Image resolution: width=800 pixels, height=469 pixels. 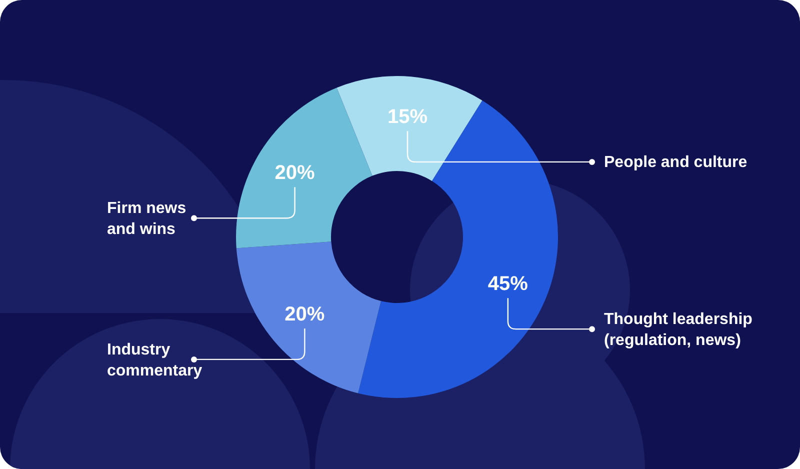 I want to click on slice-label: People and culture, so click(x=676, y=161).